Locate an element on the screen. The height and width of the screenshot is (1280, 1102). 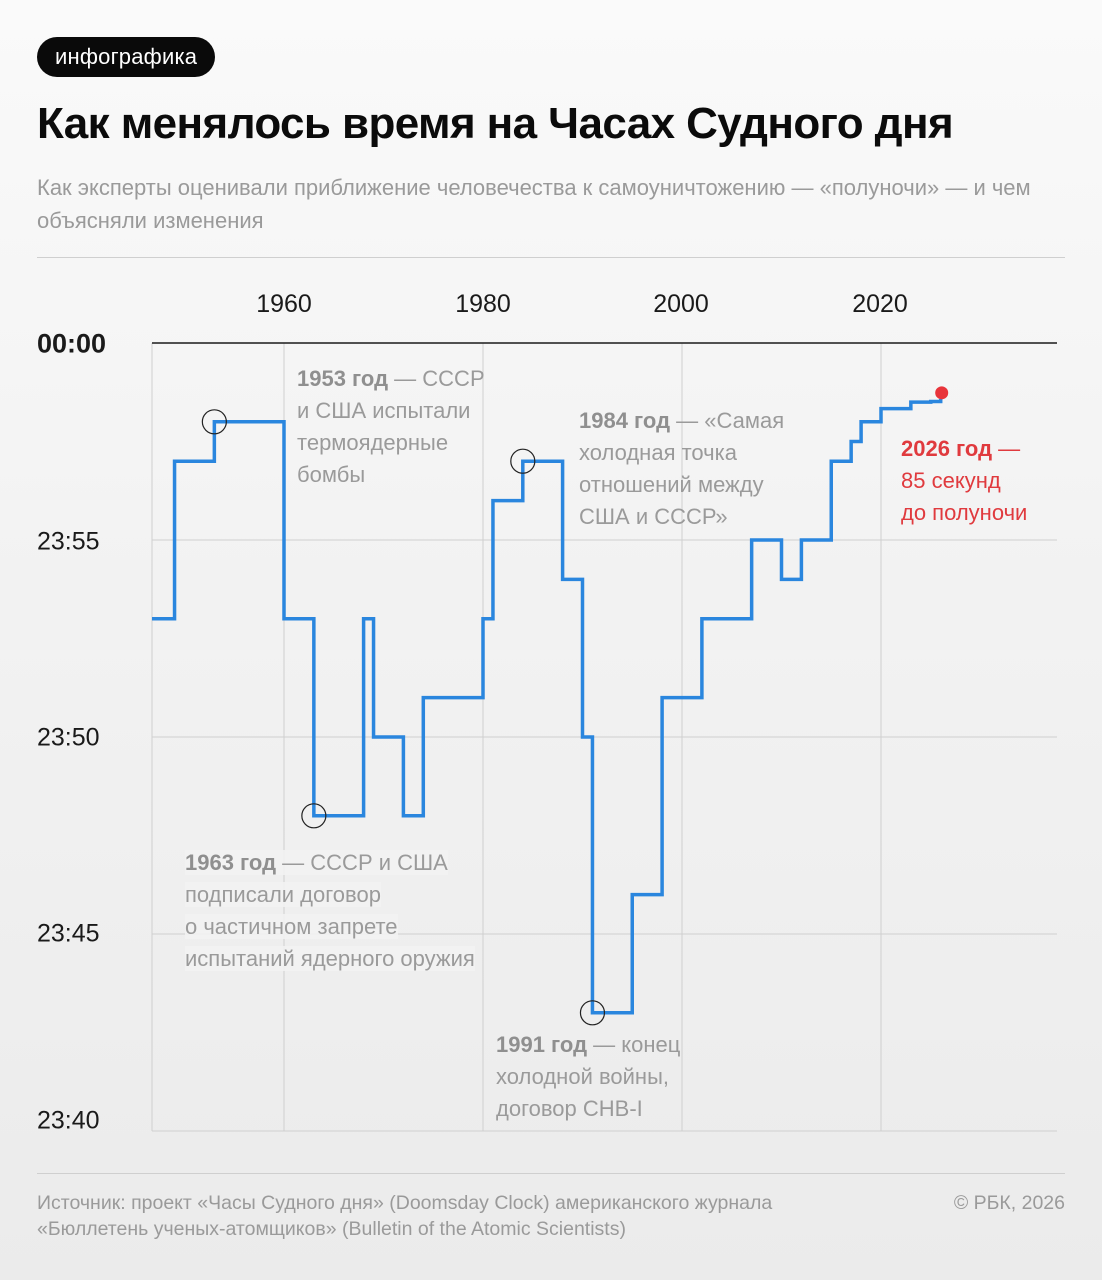
y-tick-0000: 00:00 is located at coordinates (72, 343).